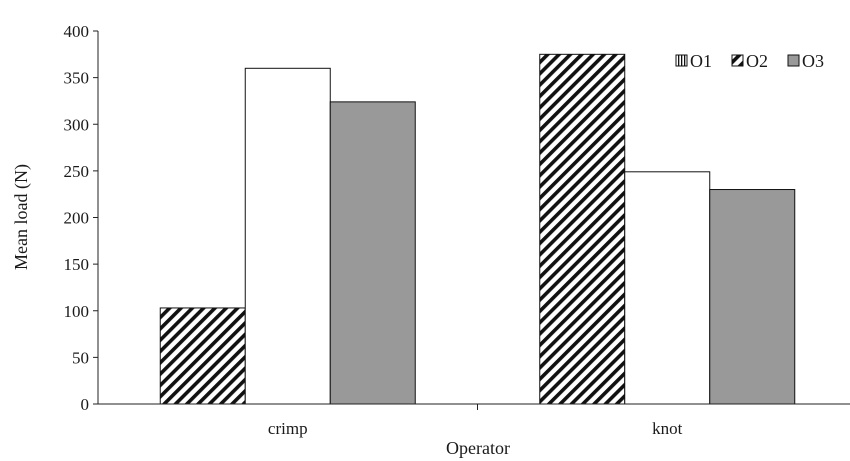  I want to click on y-tick-label: 50, so click(80, 357).